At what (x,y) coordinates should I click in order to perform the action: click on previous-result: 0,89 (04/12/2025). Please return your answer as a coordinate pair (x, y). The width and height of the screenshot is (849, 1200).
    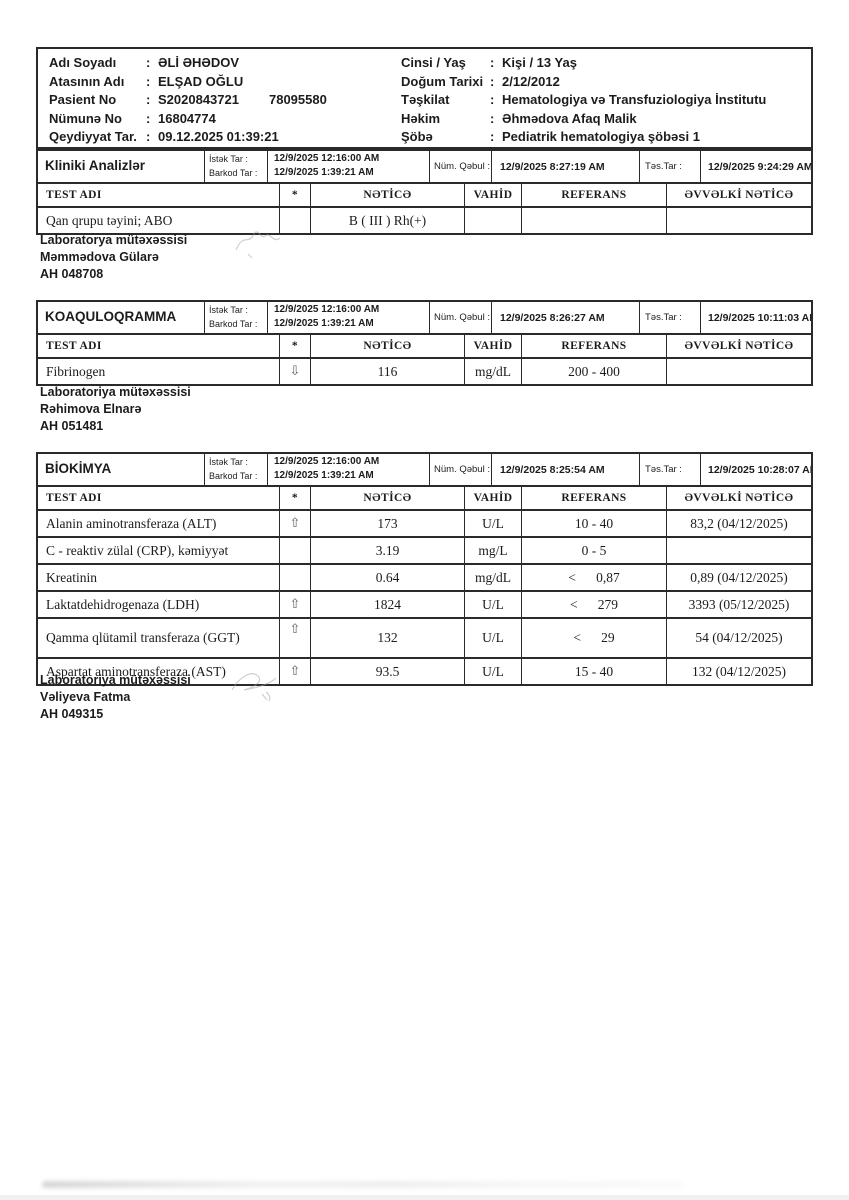
    Looking at the image, I should click on (738, 577).